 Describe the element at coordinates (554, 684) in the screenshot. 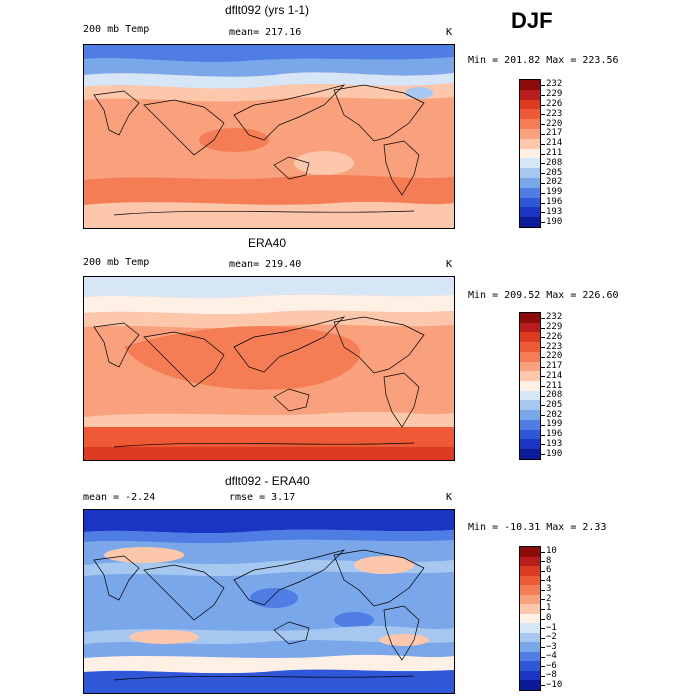

I see `colorbar-tick-label: −10` at that location.